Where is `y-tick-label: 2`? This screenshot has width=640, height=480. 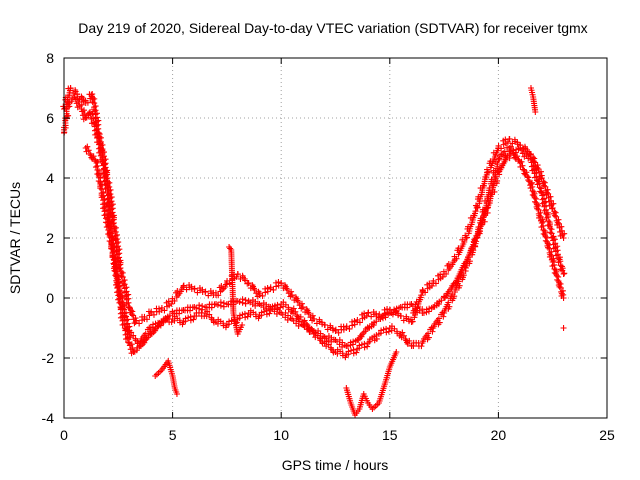 y-tick-label: 2 is located at coordinates (50, 238).